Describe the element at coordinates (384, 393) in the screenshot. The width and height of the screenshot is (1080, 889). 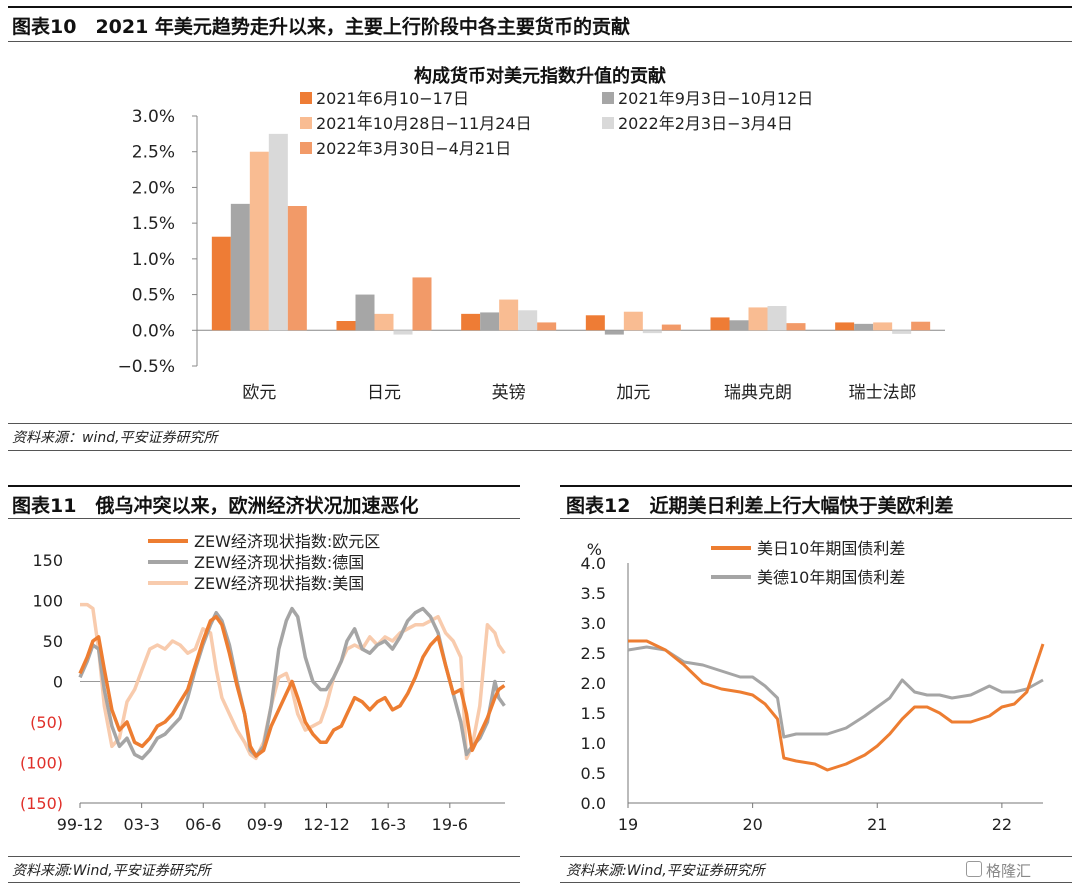
I see `fig10-category-label: 日元` at that location.